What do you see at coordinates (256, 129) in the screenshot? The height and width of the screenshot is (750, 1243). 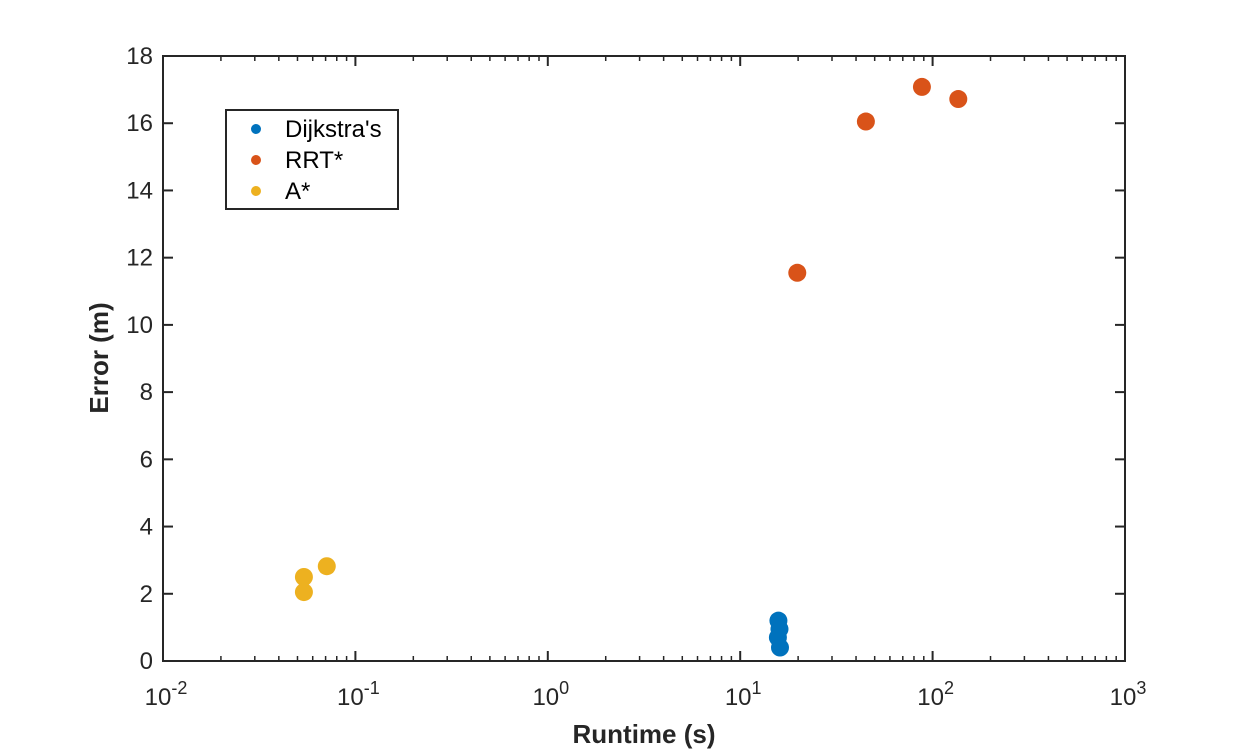 I see `legend-marker-dijkstra-s` at bounding box center [256, 129].